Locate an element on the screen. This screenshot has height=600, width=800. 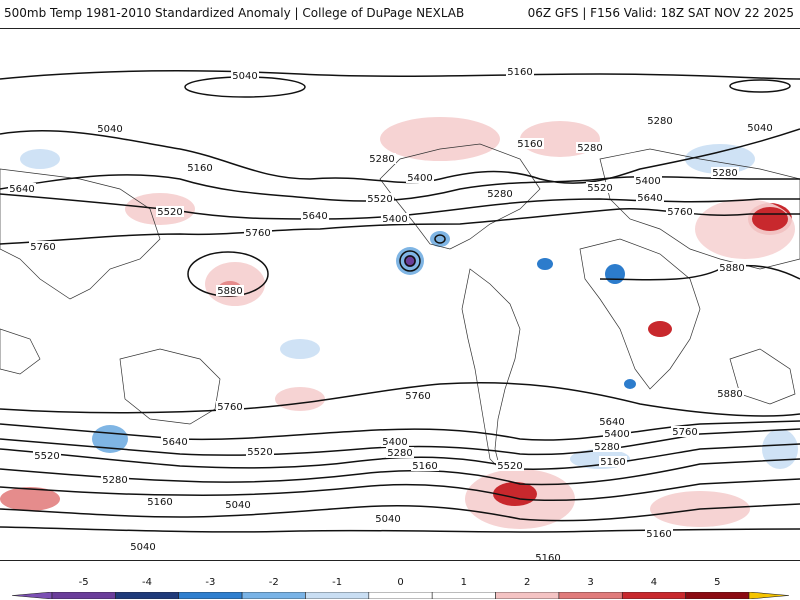
colorbar is located at coordinates (400, 595).